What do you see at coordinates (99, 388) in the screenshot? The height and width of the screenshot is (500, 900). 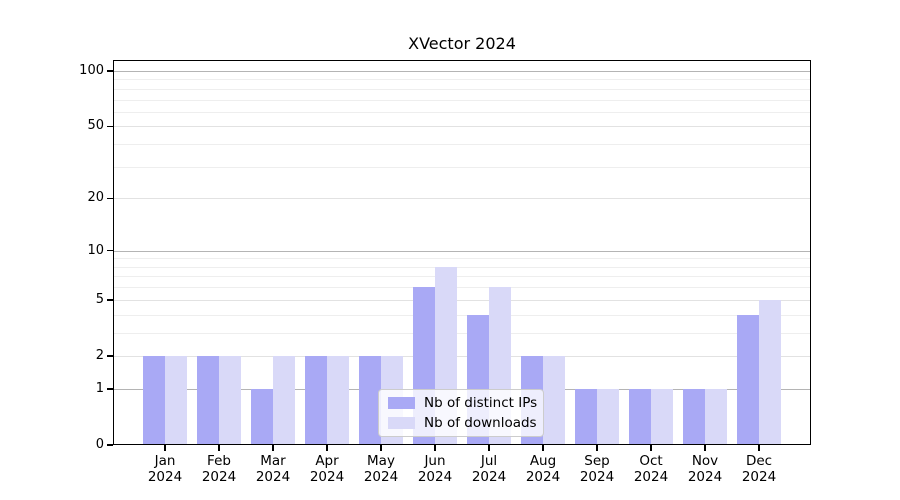 I see `y-tick-label: 1` at bounding box center [99, 388].